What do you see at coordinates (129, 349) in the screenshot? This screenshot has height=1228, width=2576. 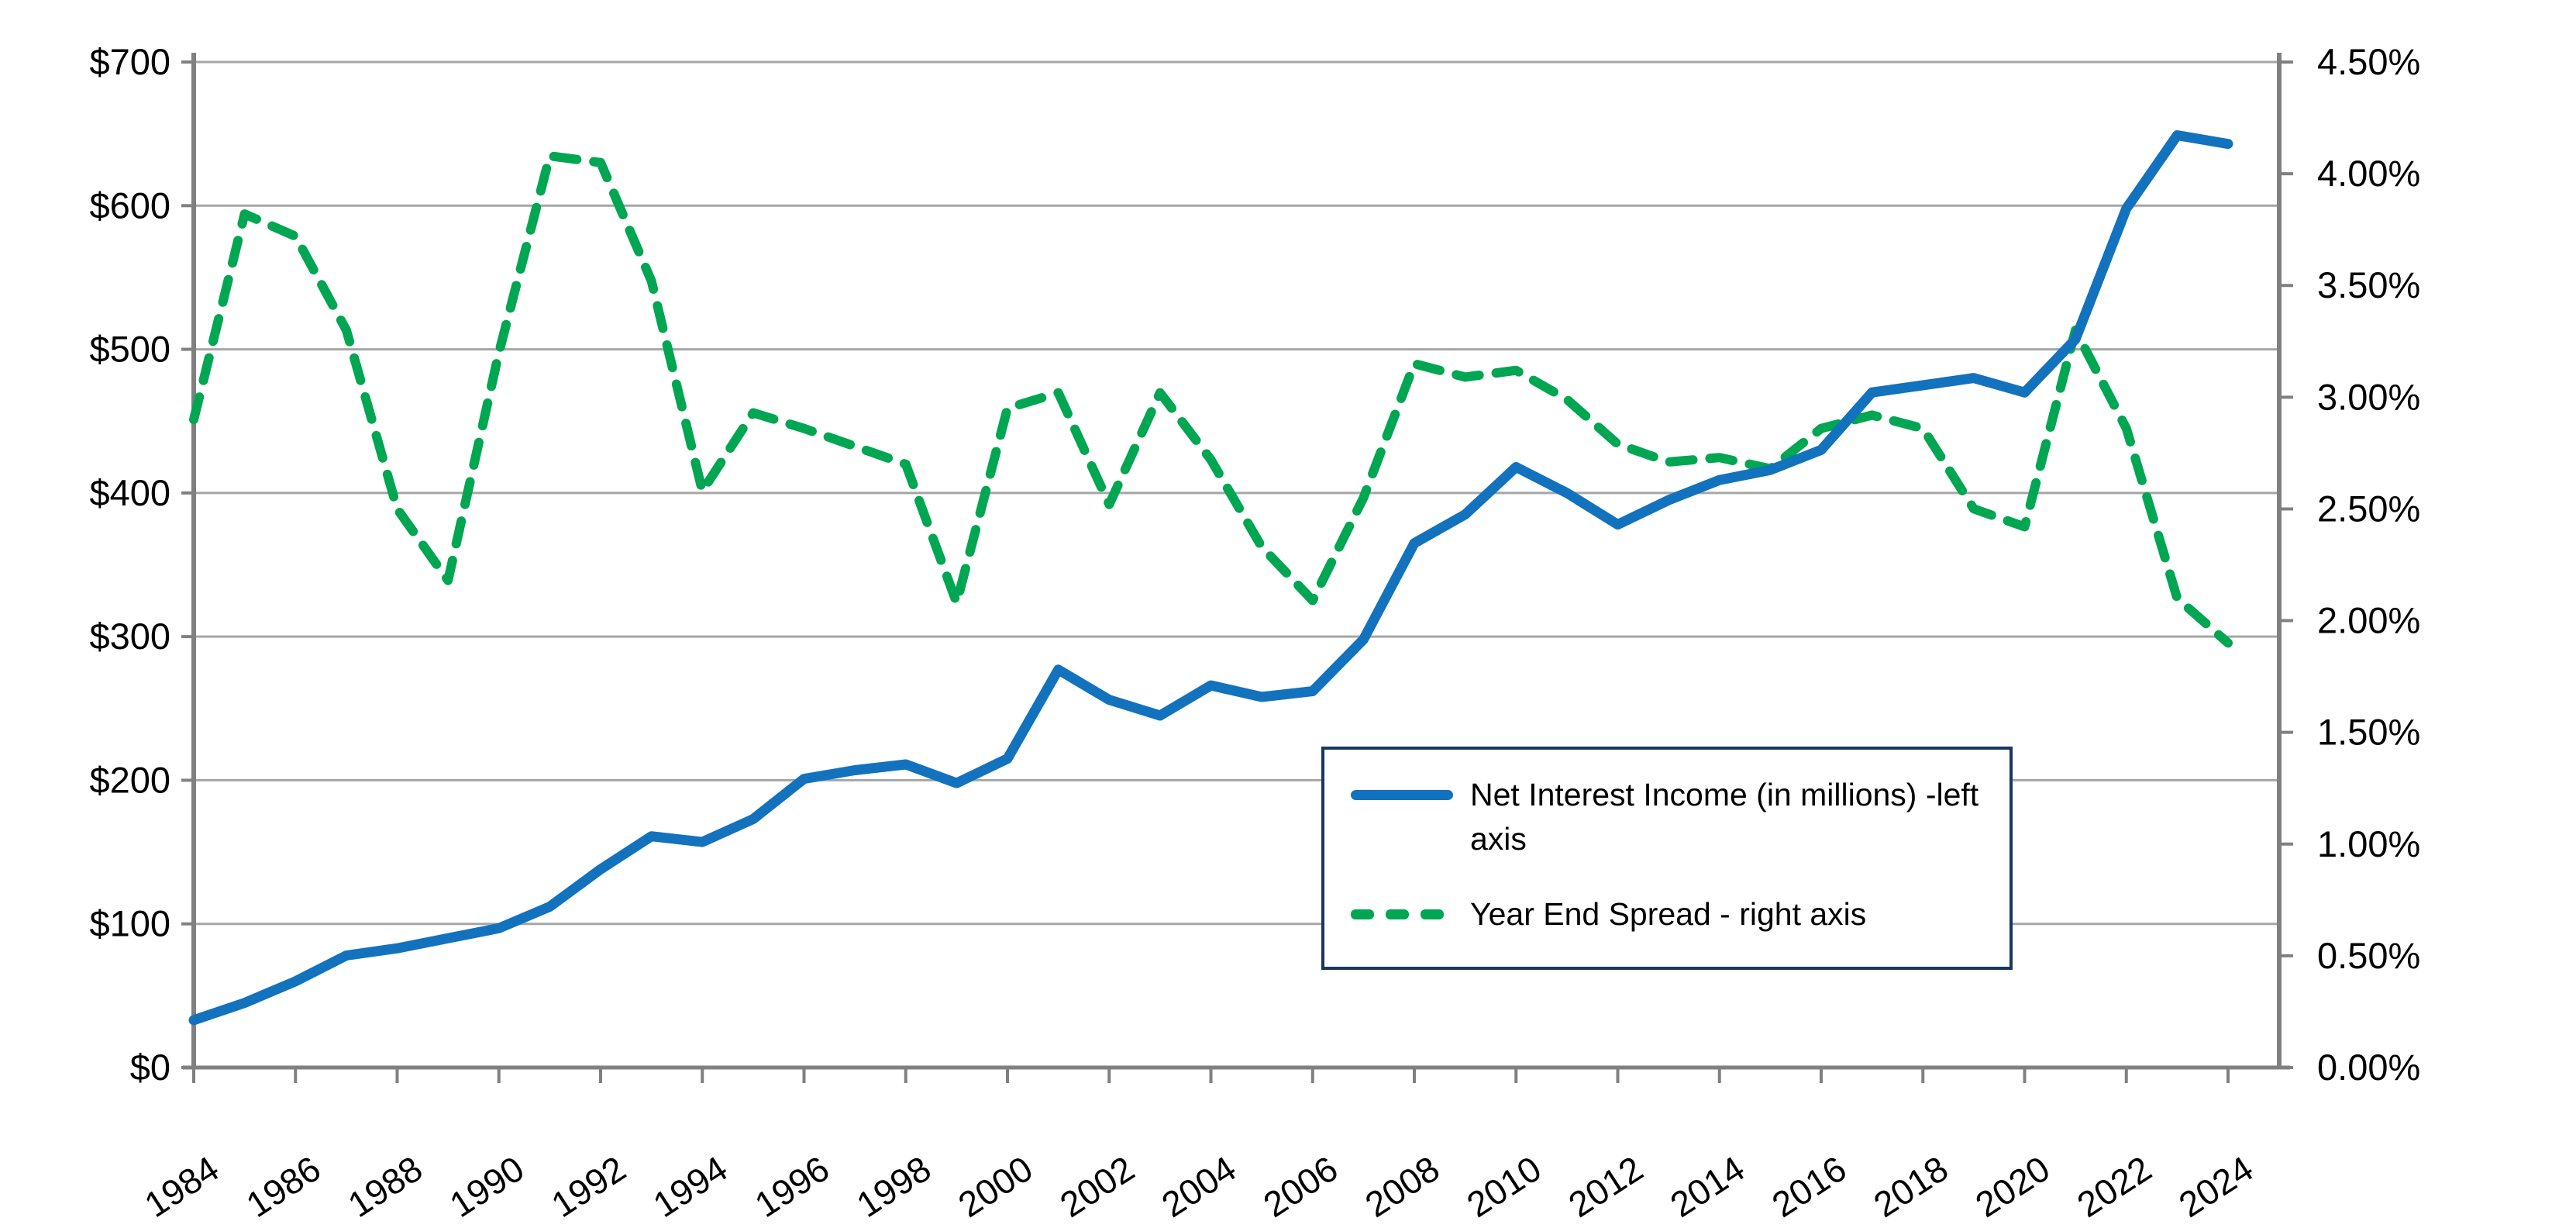 I see `left-axis-tick-label: $500` at bounding box center [129, 349].